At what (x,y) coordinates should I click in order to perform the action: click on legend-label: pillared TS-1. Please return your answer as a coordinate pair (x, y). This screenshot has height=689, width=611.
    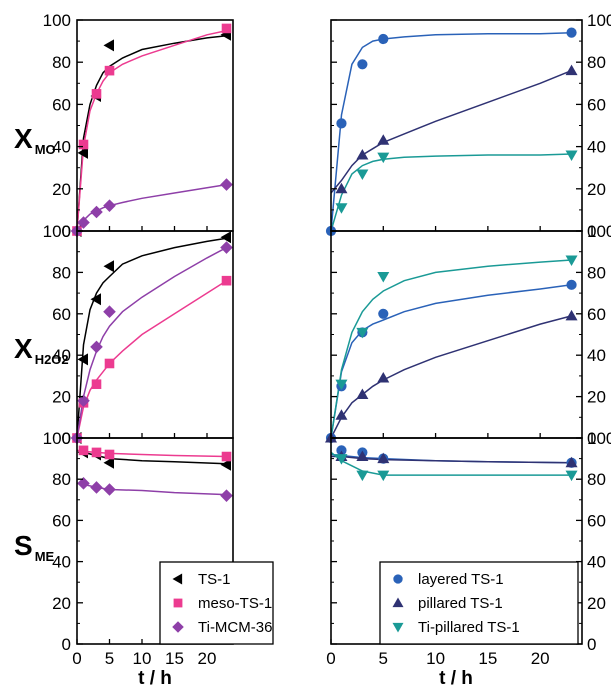
    Looking at the image, I should click on (460, 603).